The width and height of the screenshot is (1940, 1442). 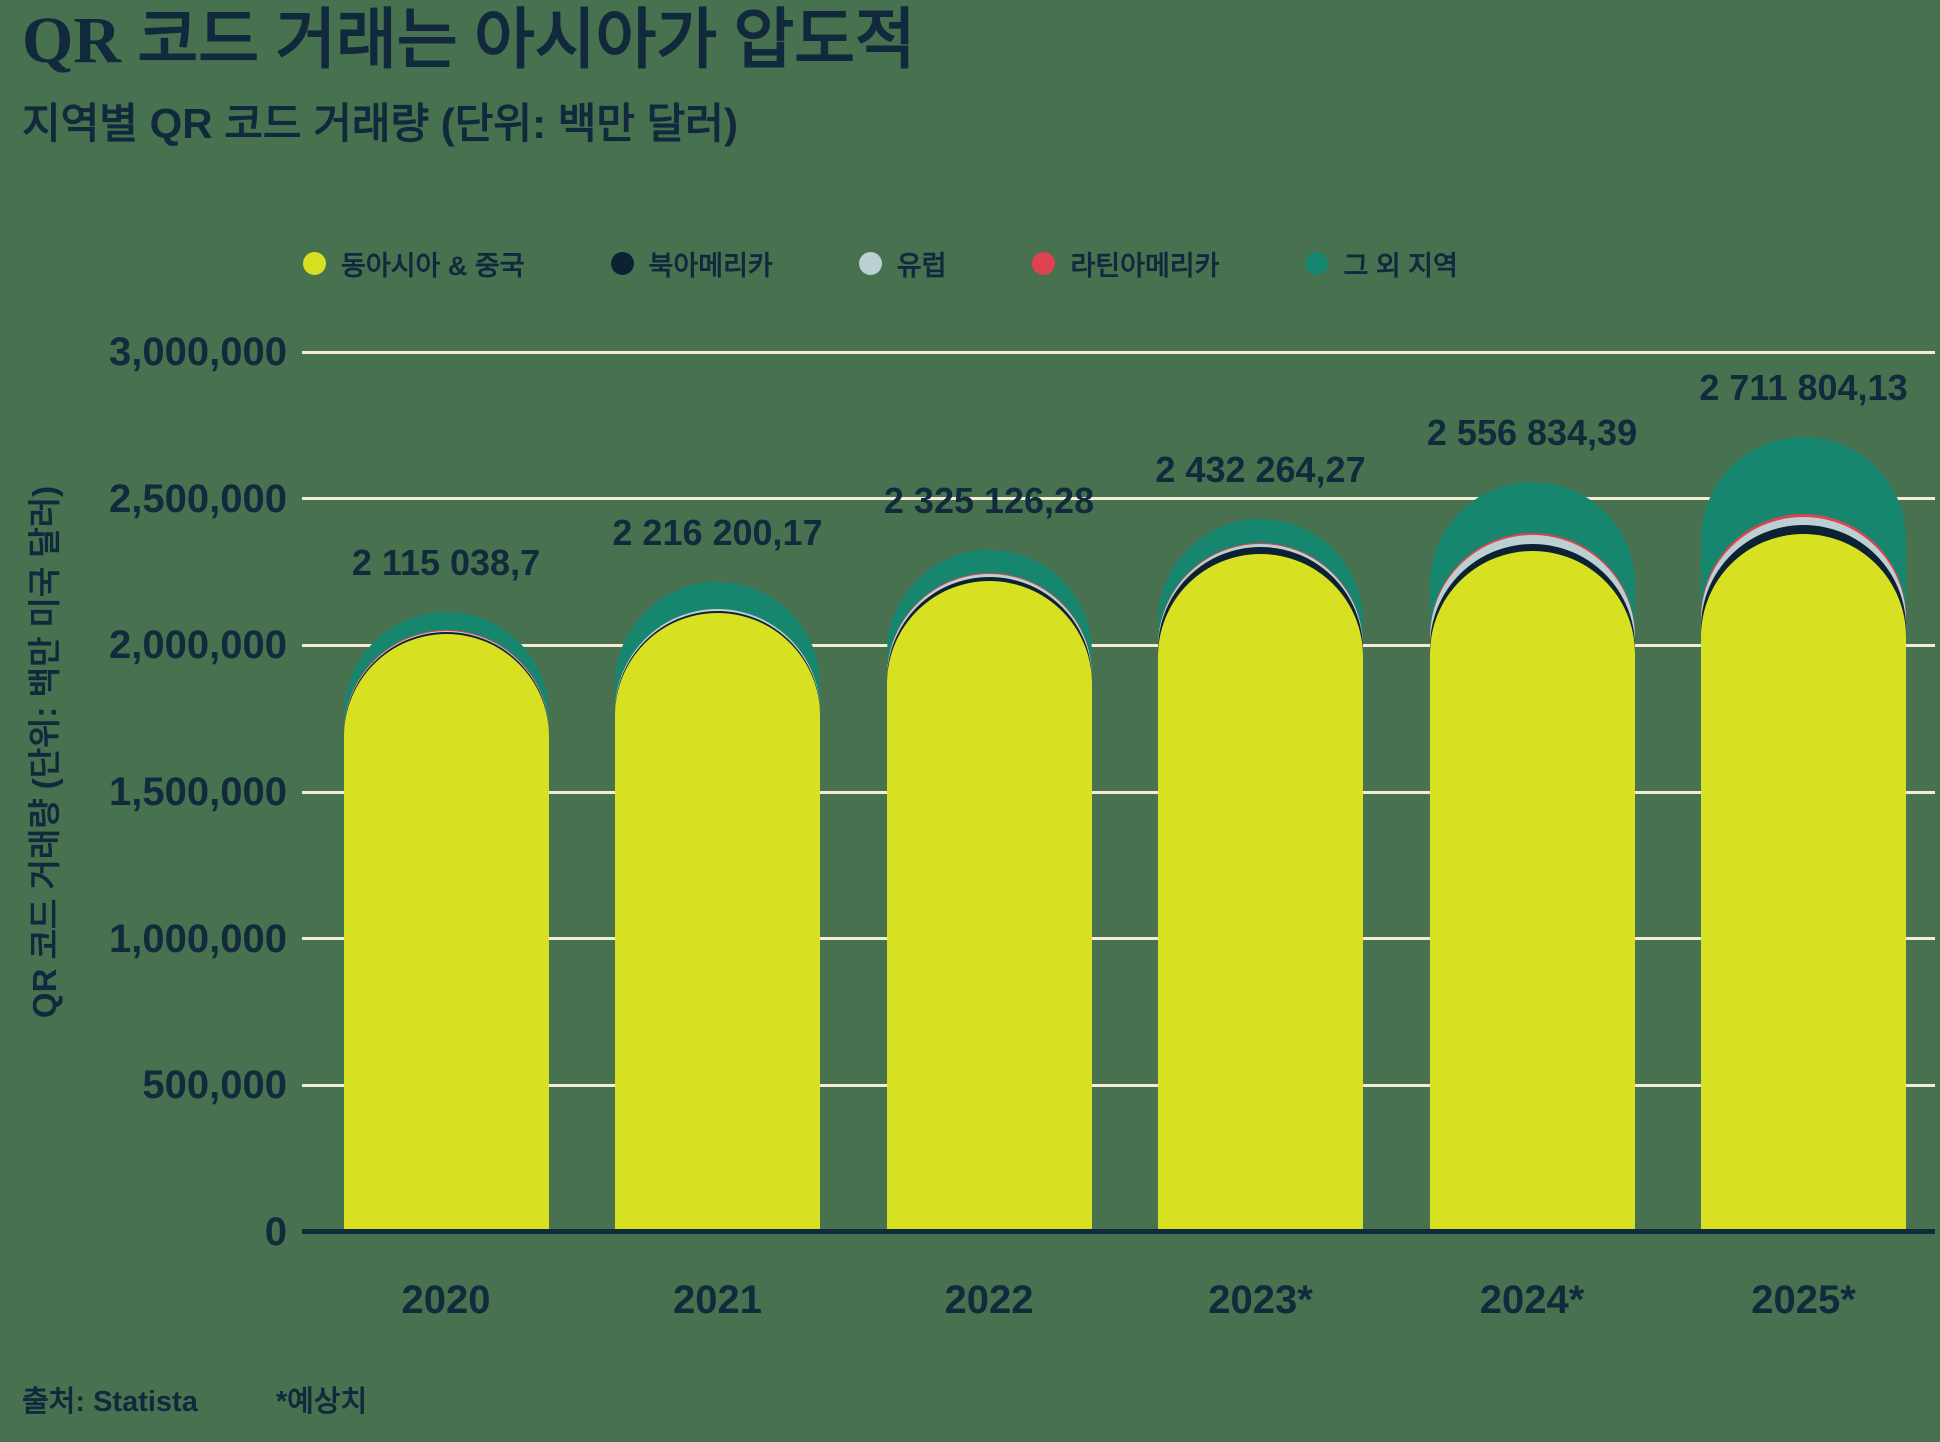 I want to click on x-tick-label: 2023*, so click(x=1260, y=1300).